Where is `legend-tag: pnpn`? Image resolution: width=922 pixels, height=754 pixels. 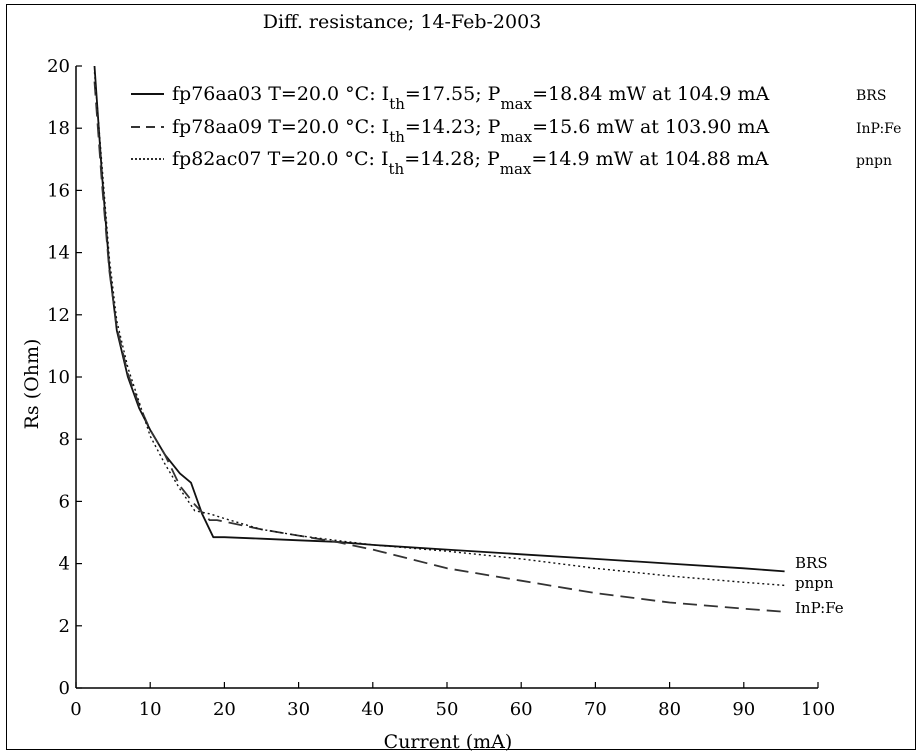 legend-tag: pnpn is located at coordinates (874, 161).